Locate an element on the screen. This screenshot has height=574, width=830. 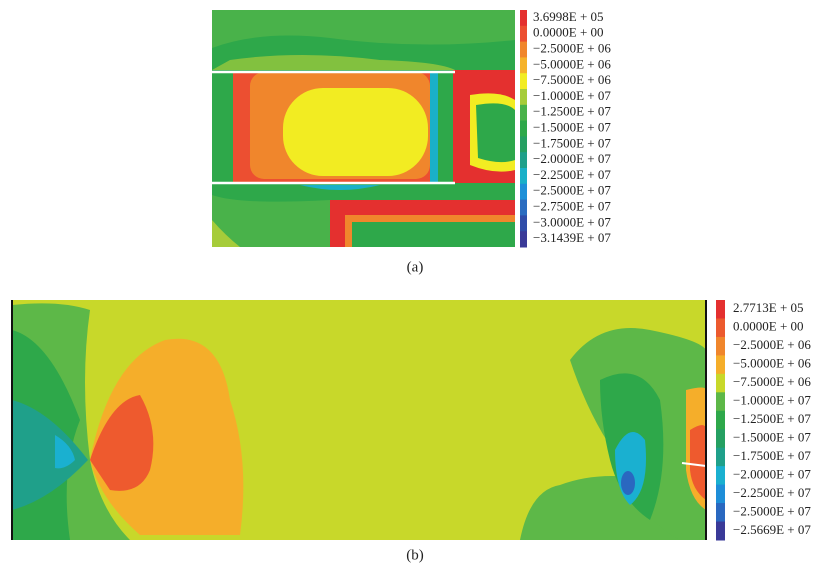
caption: (a) is located at coordinates (415, 267).